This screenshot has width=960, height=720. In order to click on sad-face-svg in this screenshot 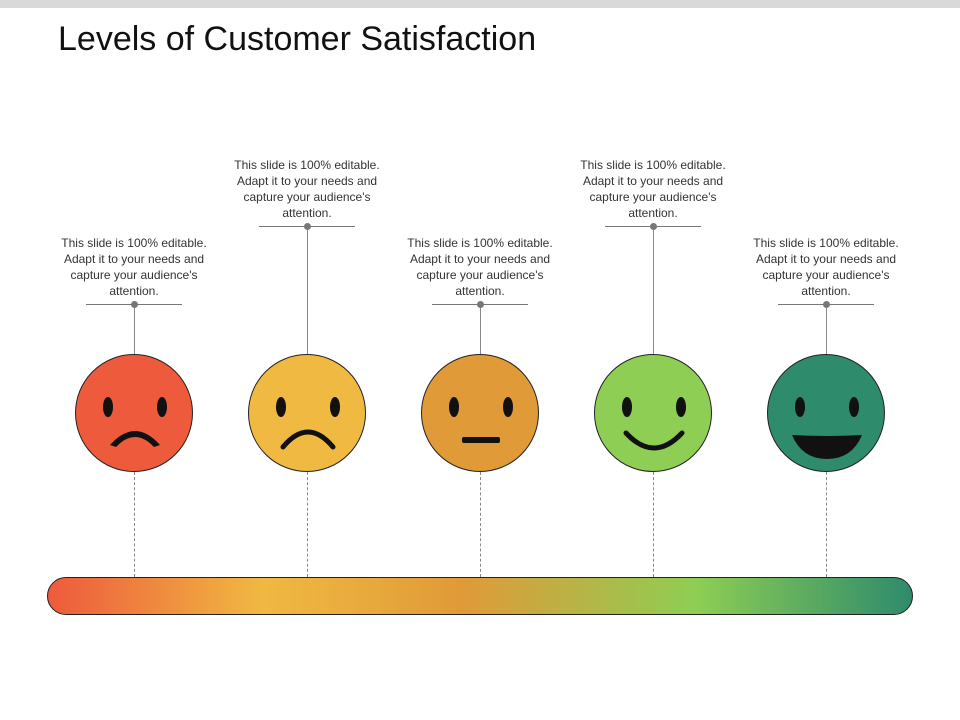, I will do `click(308, 423)`.